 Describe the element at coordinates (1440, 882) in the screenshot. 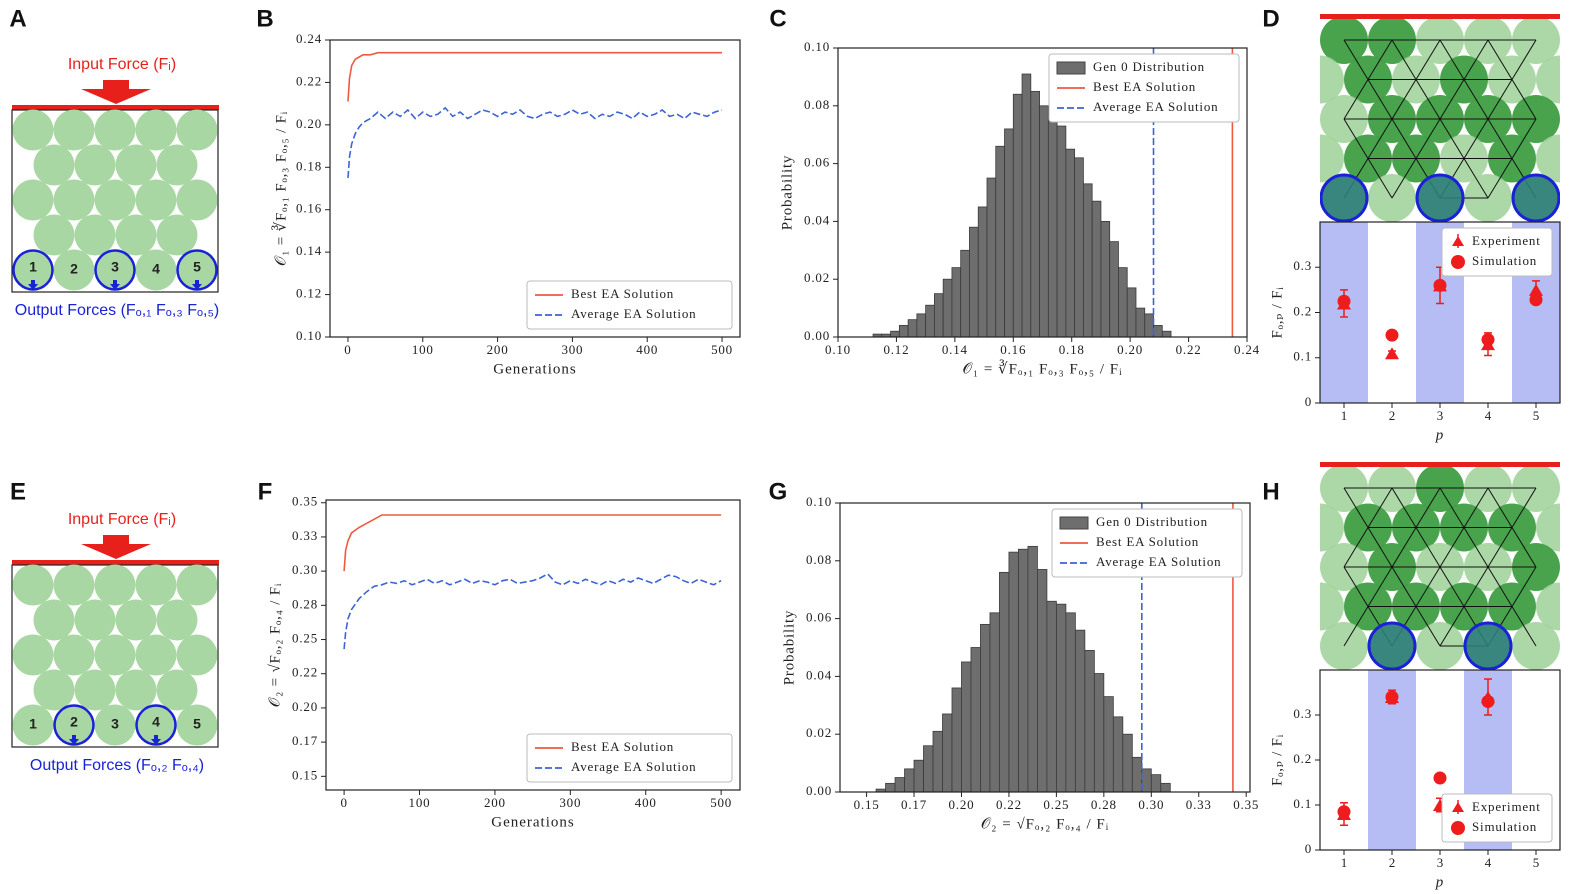

I see `x-axis-label: p` at that location.